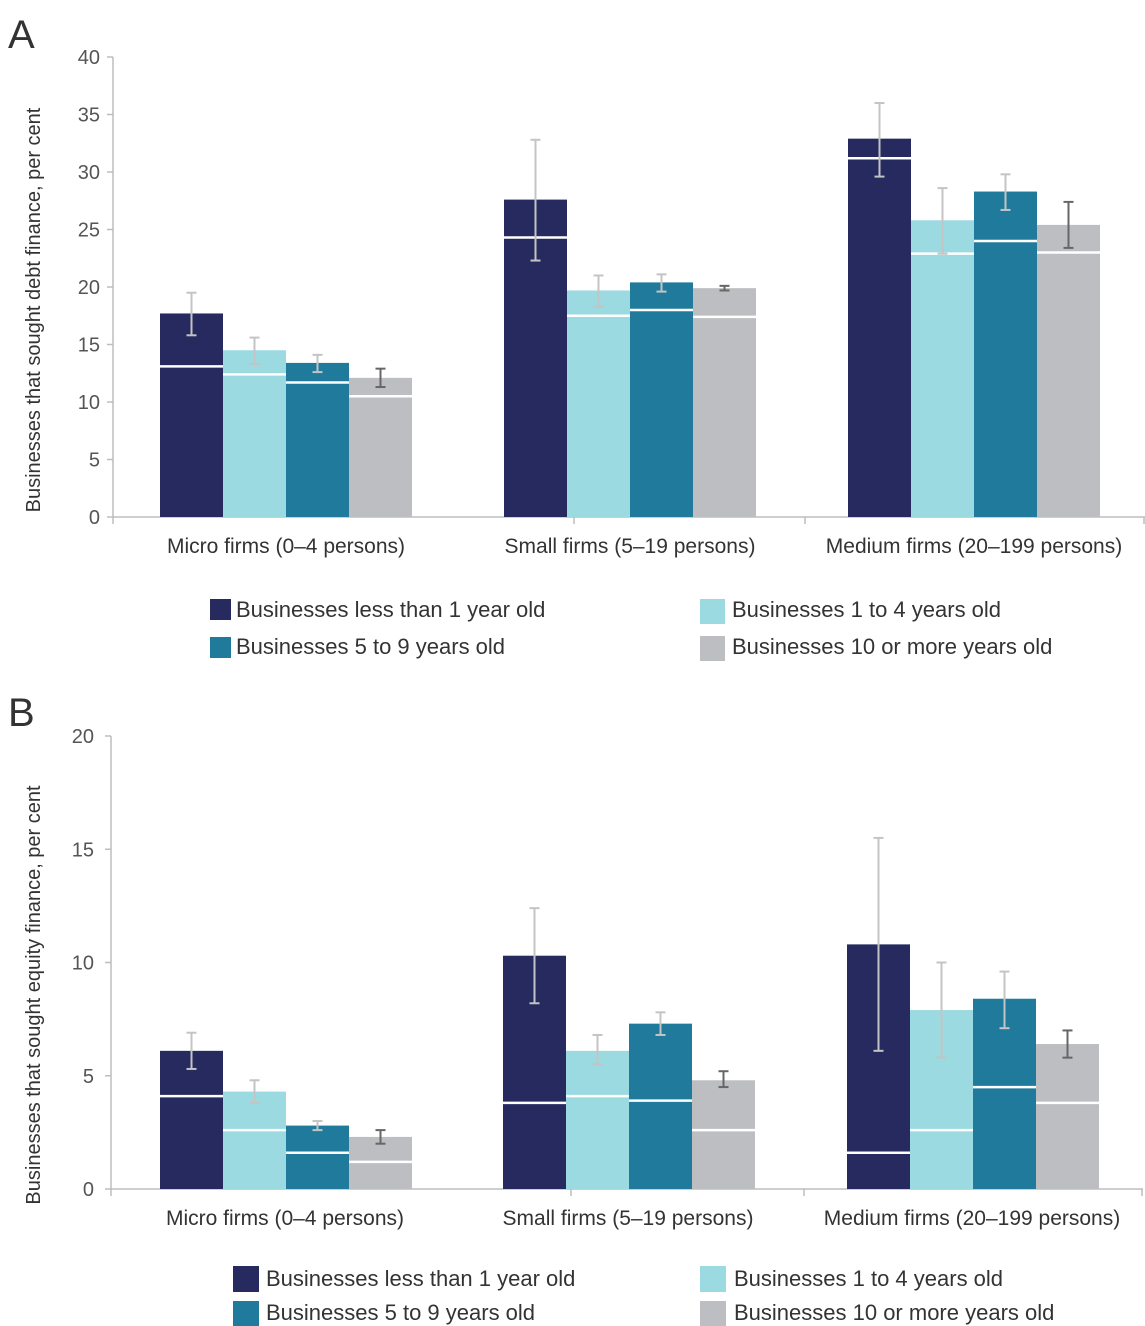 Image resolution: width=1145 pixels, height=1326 pixels. I want to click on panel-label-a: A, so click(21, 35).